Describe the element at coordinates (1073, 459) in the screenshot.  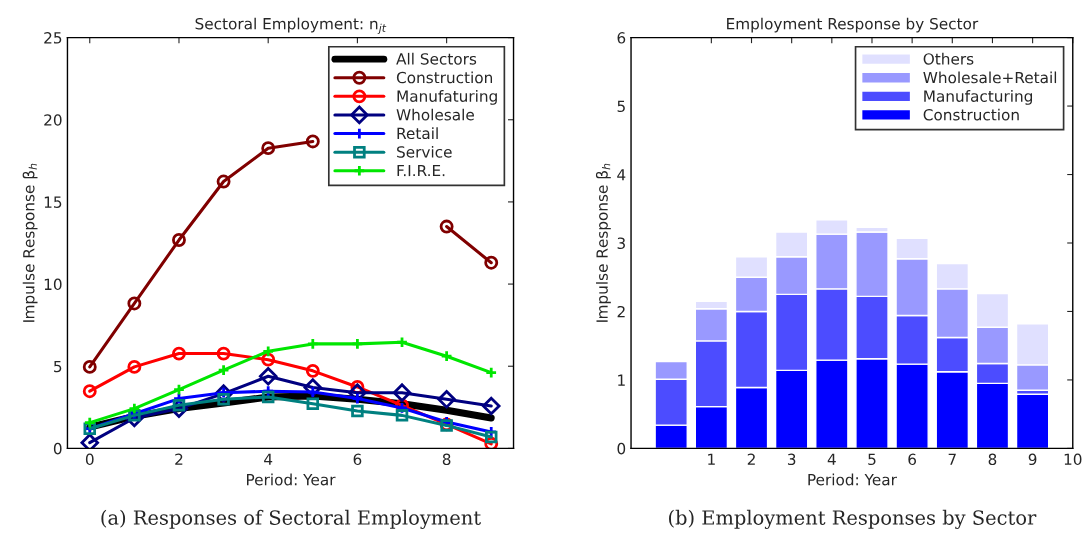
I see `x-tick-label: 10` at that location.